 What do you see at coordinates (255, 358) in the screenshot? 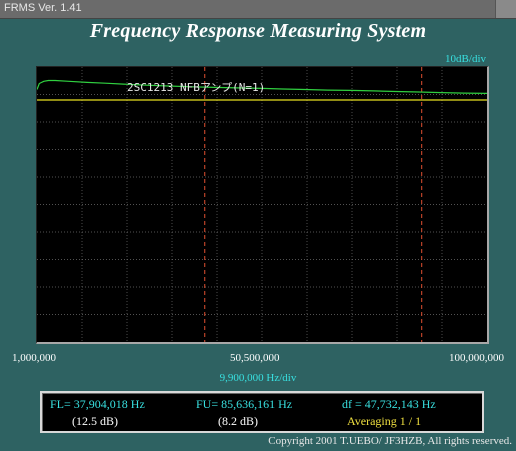
I see `x-tick-label: 50,500,000` at bounding box center [255, 358].